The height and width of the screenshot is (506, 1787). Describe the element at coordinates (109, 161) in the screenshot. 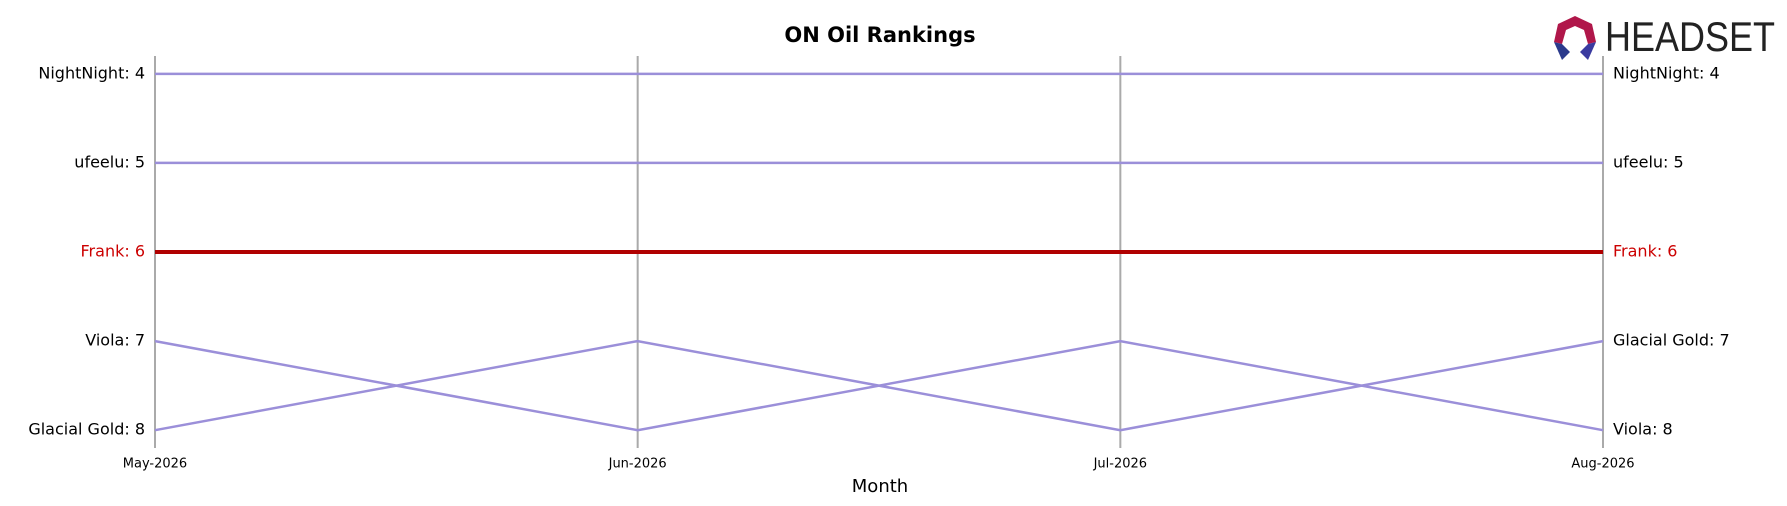

I see `start-label: ufeelu: 5` at that location.